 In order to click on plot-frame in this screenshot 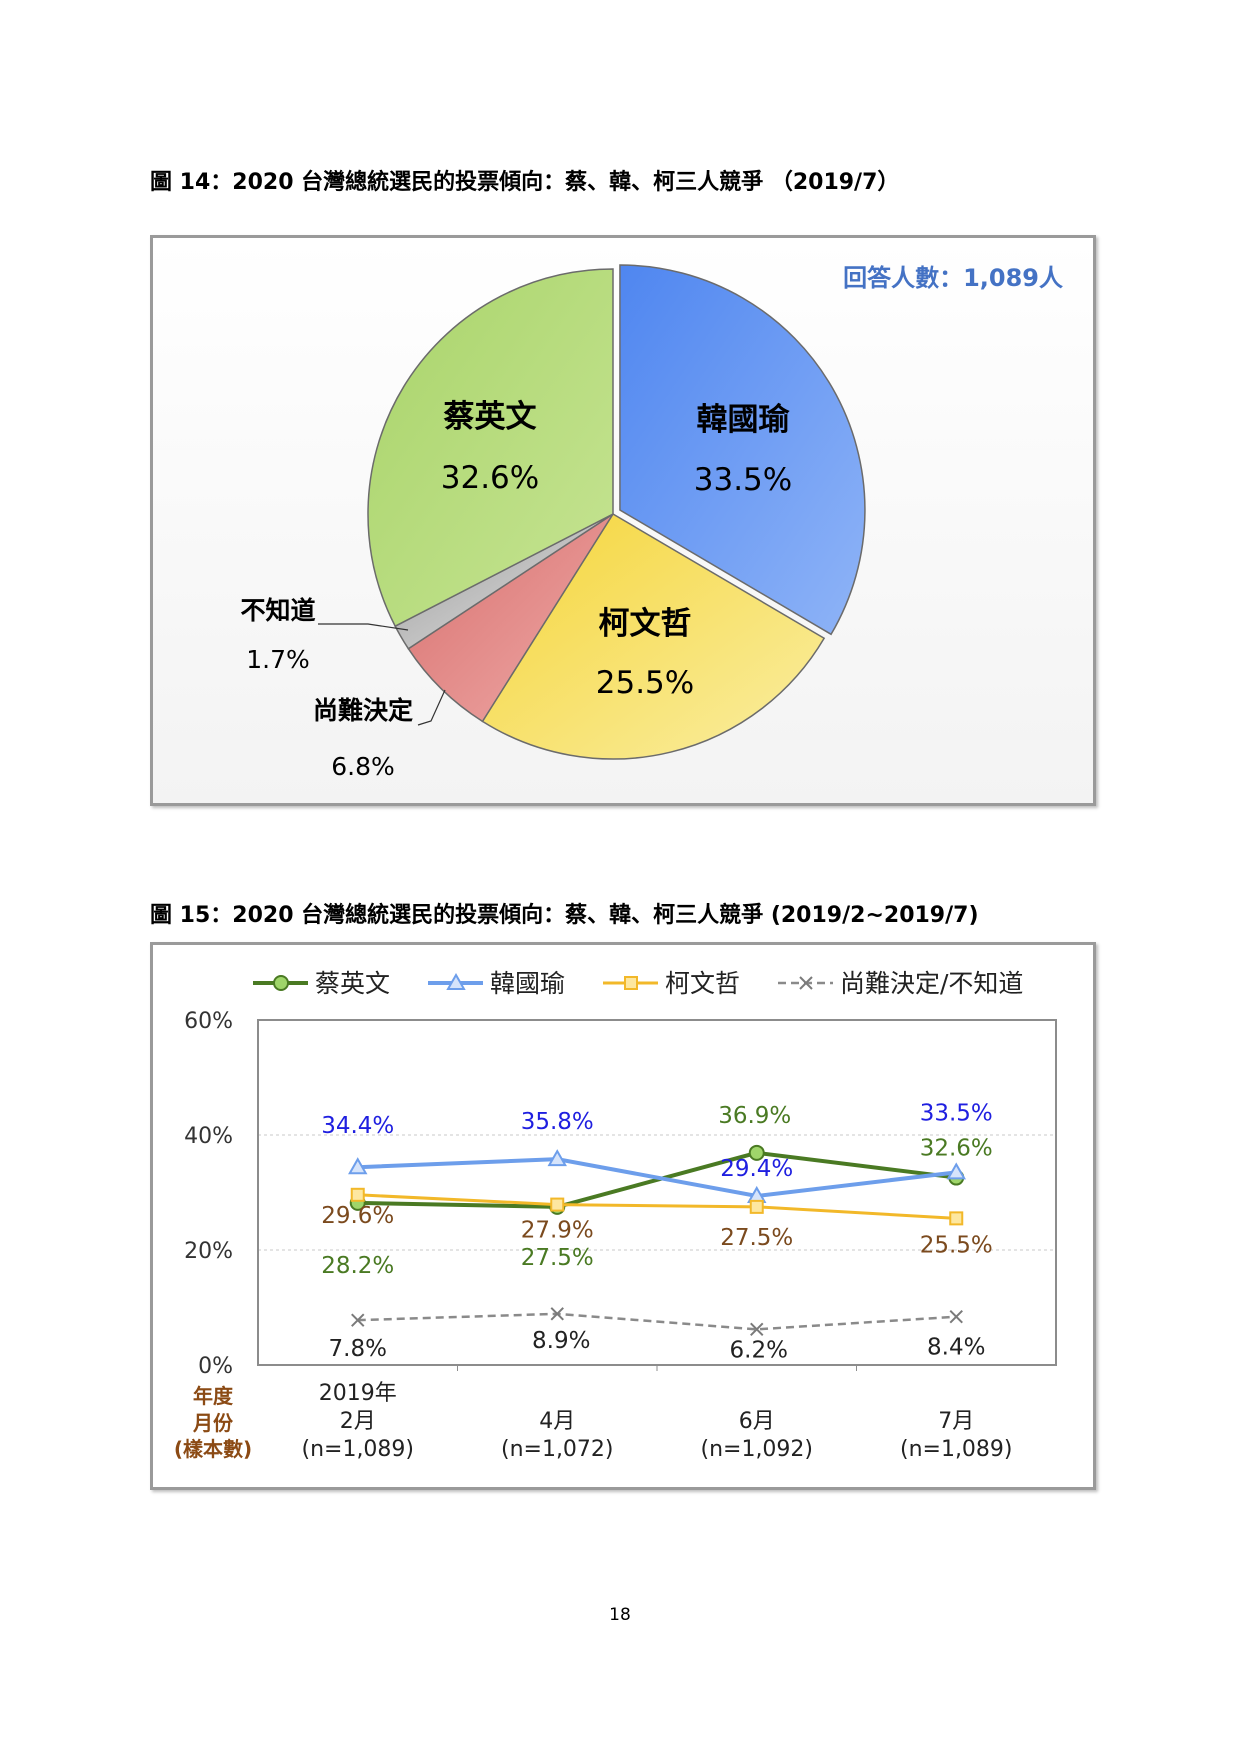, I will do `click(657, 1192)`.